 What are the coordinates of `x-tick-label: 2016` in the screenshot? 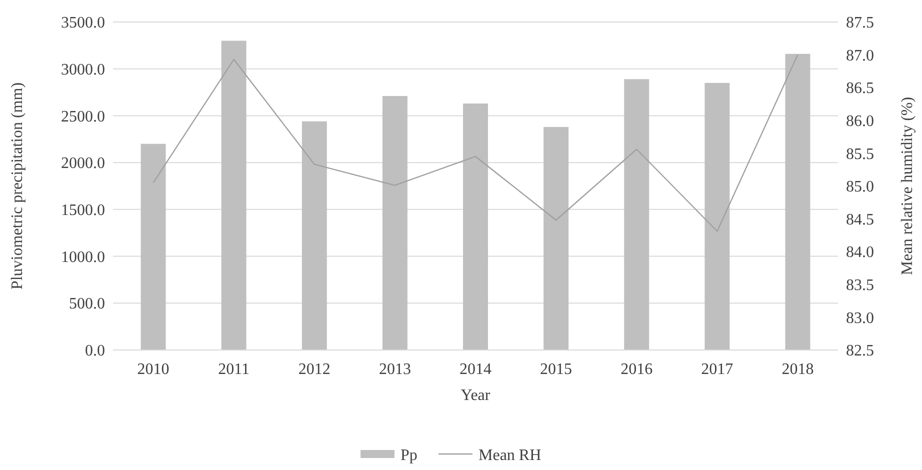 It's located at (636, 369).